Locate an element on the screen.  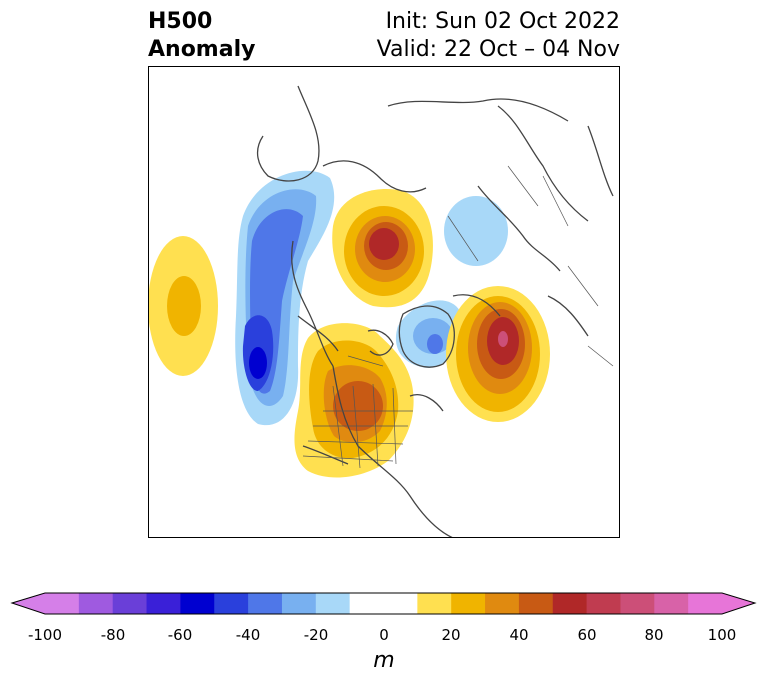
anomaly-atlantic-positive is located at coordinates (498, 354).